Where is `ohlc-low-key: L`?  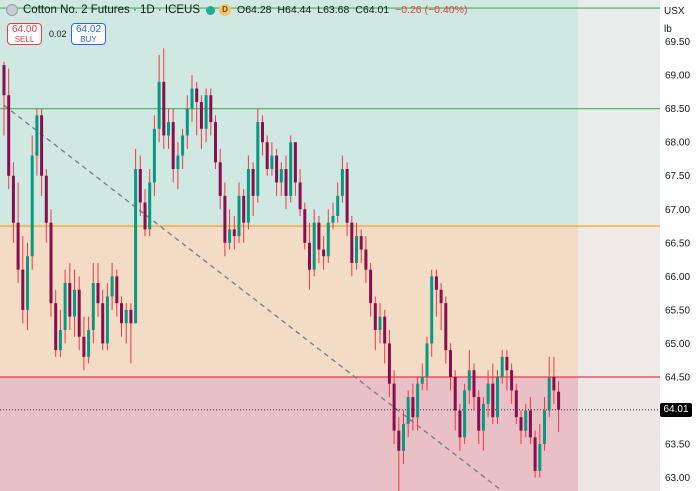 ohlc-low-key: L is located at coordinates (320, 10).